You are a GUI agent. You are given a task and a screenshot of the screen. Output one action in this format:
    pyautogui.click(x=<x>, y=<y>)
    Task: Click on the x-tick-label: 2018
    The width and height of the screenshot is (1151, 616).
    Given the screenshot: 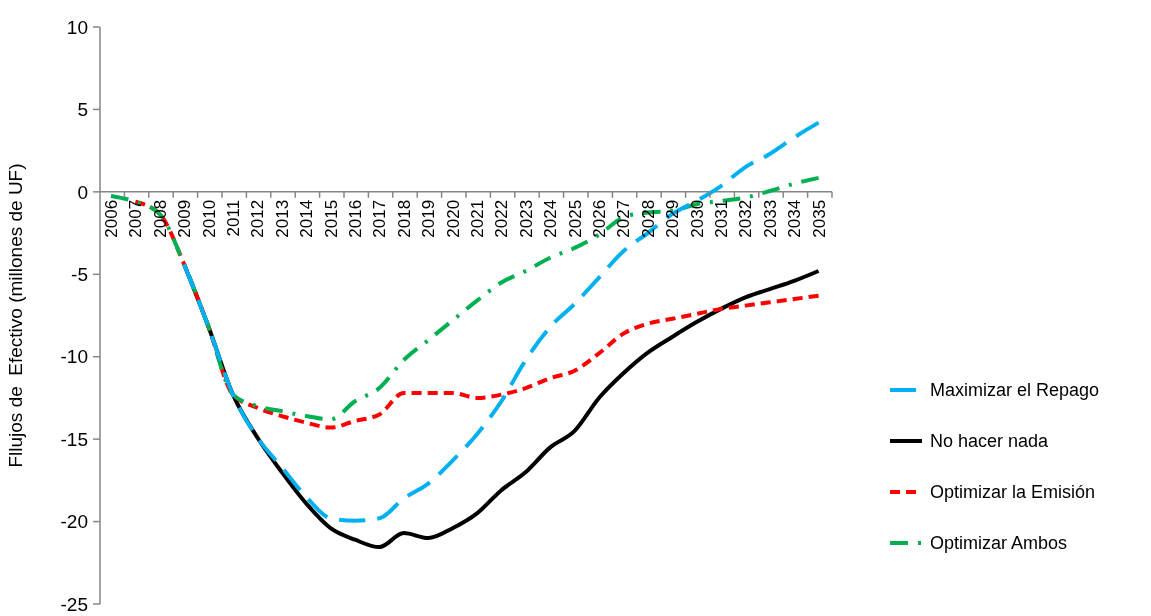 What is the action you would take?
    pyautogui.click(x=404, y=218)
    